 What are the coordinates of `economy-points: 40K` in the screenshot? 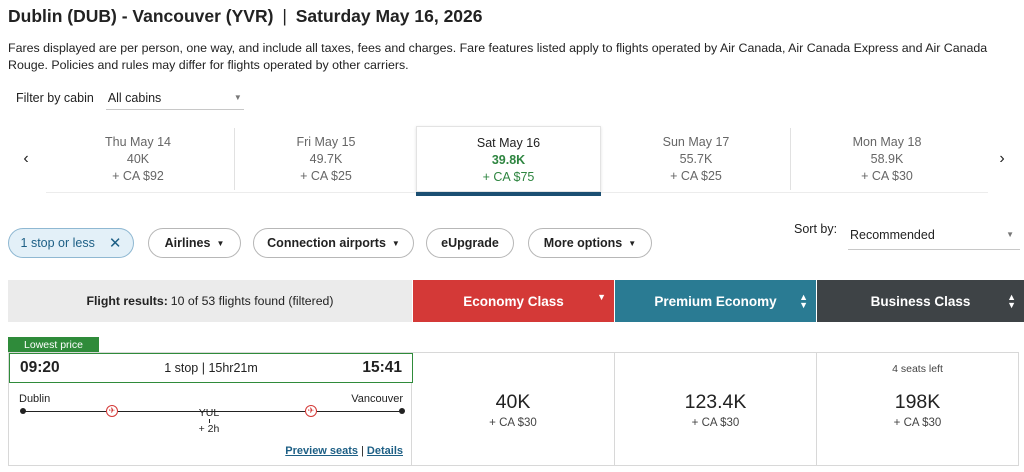 It's located at (513, 402).